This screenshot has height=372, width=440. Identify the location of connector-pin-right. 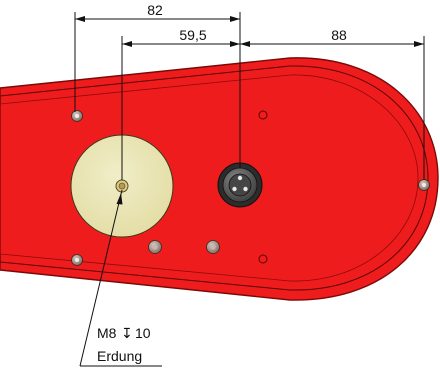
(245, 189).